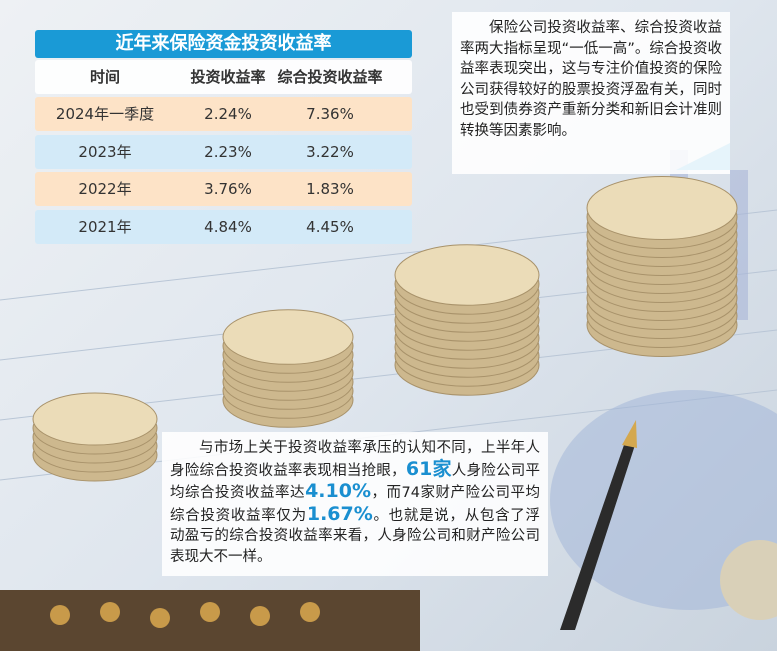  Describe the element at coordinates (330, 77) in the screenshot. I see `header-cell: 综合投资收益率` at that location.